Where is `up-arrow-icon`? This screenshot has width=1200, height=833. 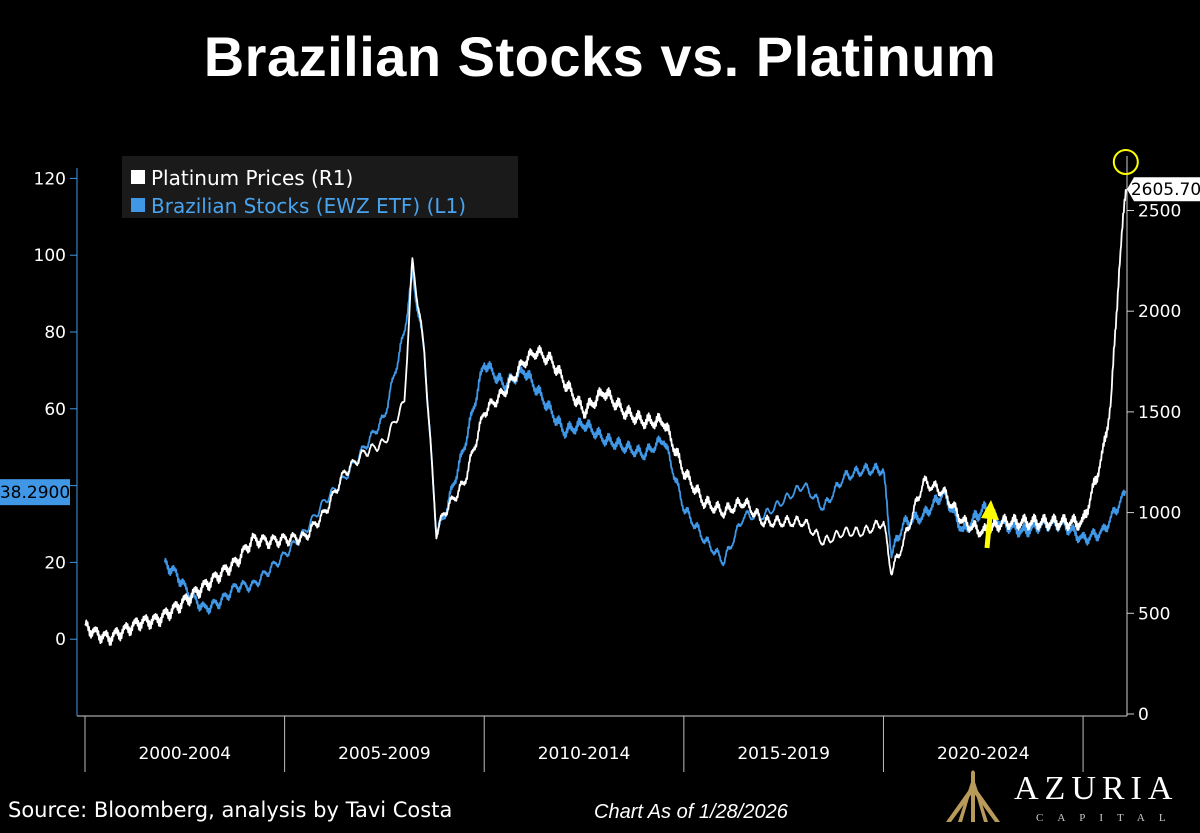
up-arrow-icon is located at coordinates (990, 510).